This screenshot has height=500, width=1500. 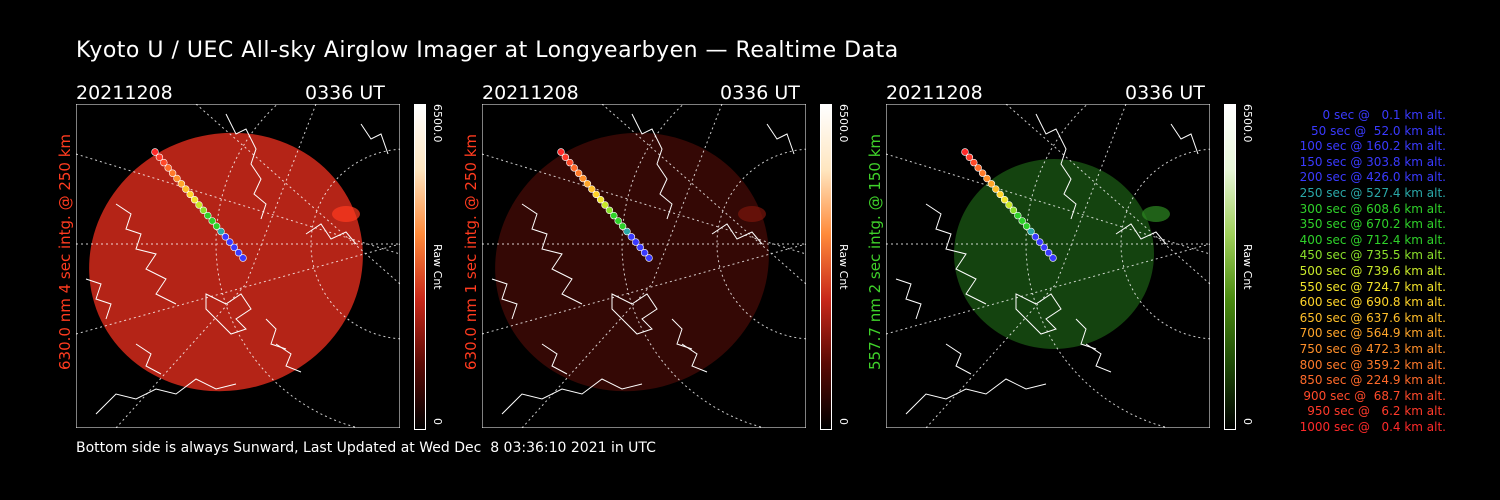 I want to click on legend-row: 950 sec @ 6.2 km alt., so click(x=1376, y=411).